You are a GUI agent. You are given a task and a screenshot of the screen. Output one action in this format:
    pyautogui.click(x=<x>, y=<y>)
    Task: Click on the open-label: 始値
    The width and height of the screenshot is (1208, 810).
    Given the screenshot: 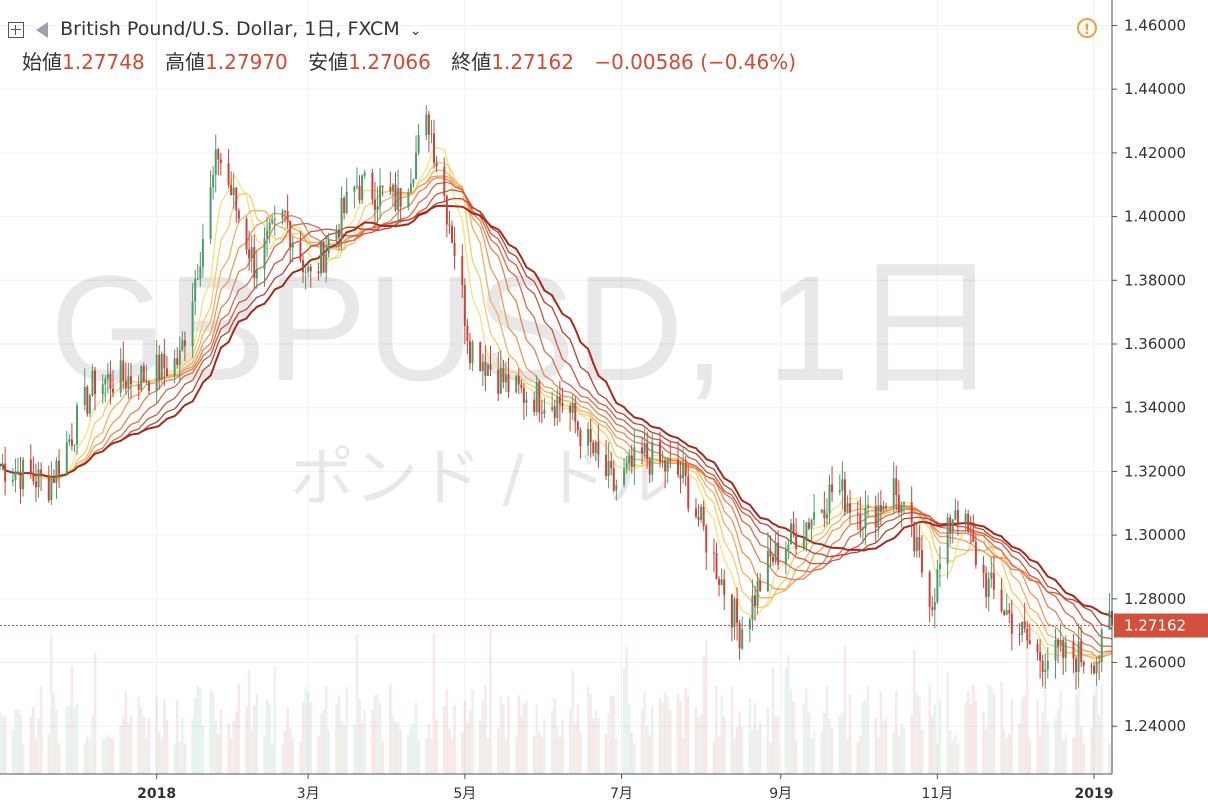 What is the action you would take?
    pyautogui.click(x=42, y=62)
    